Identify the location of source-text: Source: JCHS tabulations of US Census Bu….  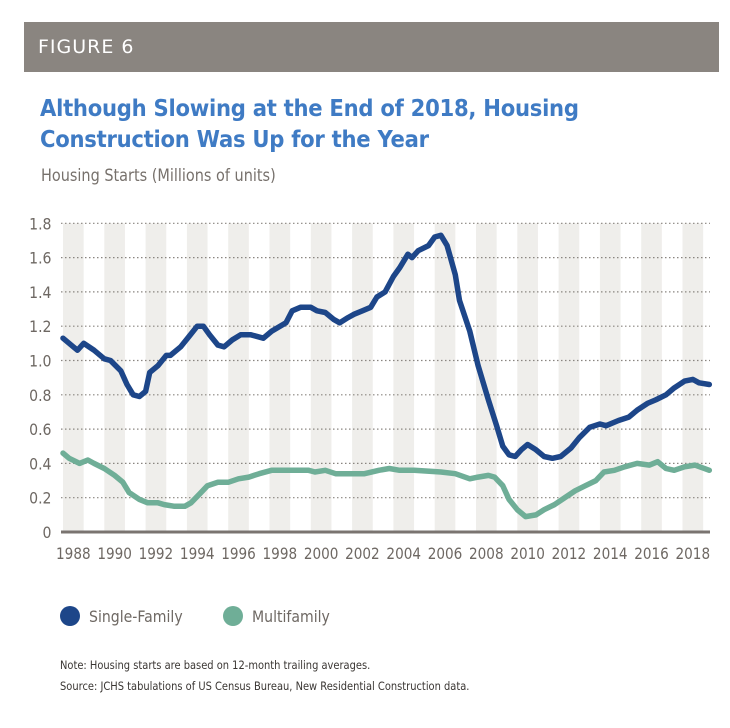
(265, 686).